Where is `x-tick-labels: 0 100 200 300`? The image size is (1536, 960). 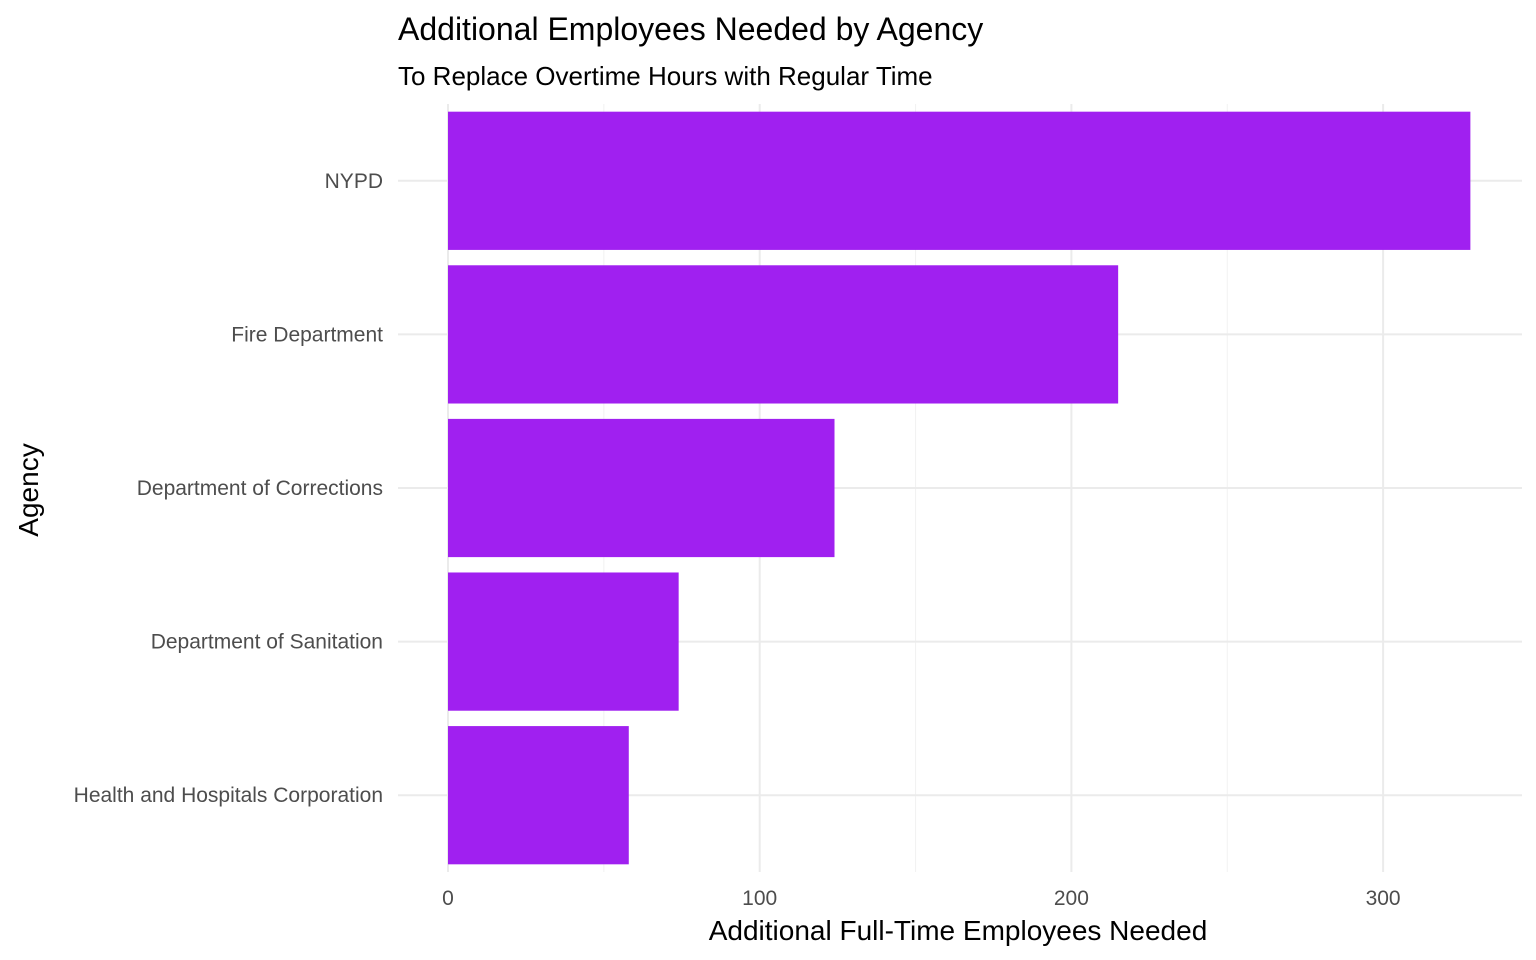 x-tick-labels: 0 100 200 300 is located at coordinates (921, 898).